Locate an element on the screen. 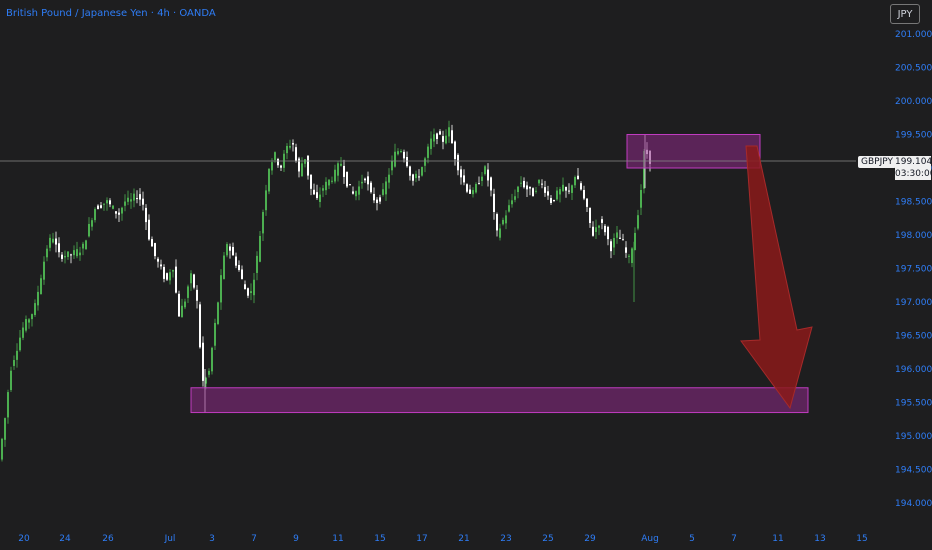 The height and width of the screenshot is (550, 932). currency-button: JPY is located at coordinates (905, 14).